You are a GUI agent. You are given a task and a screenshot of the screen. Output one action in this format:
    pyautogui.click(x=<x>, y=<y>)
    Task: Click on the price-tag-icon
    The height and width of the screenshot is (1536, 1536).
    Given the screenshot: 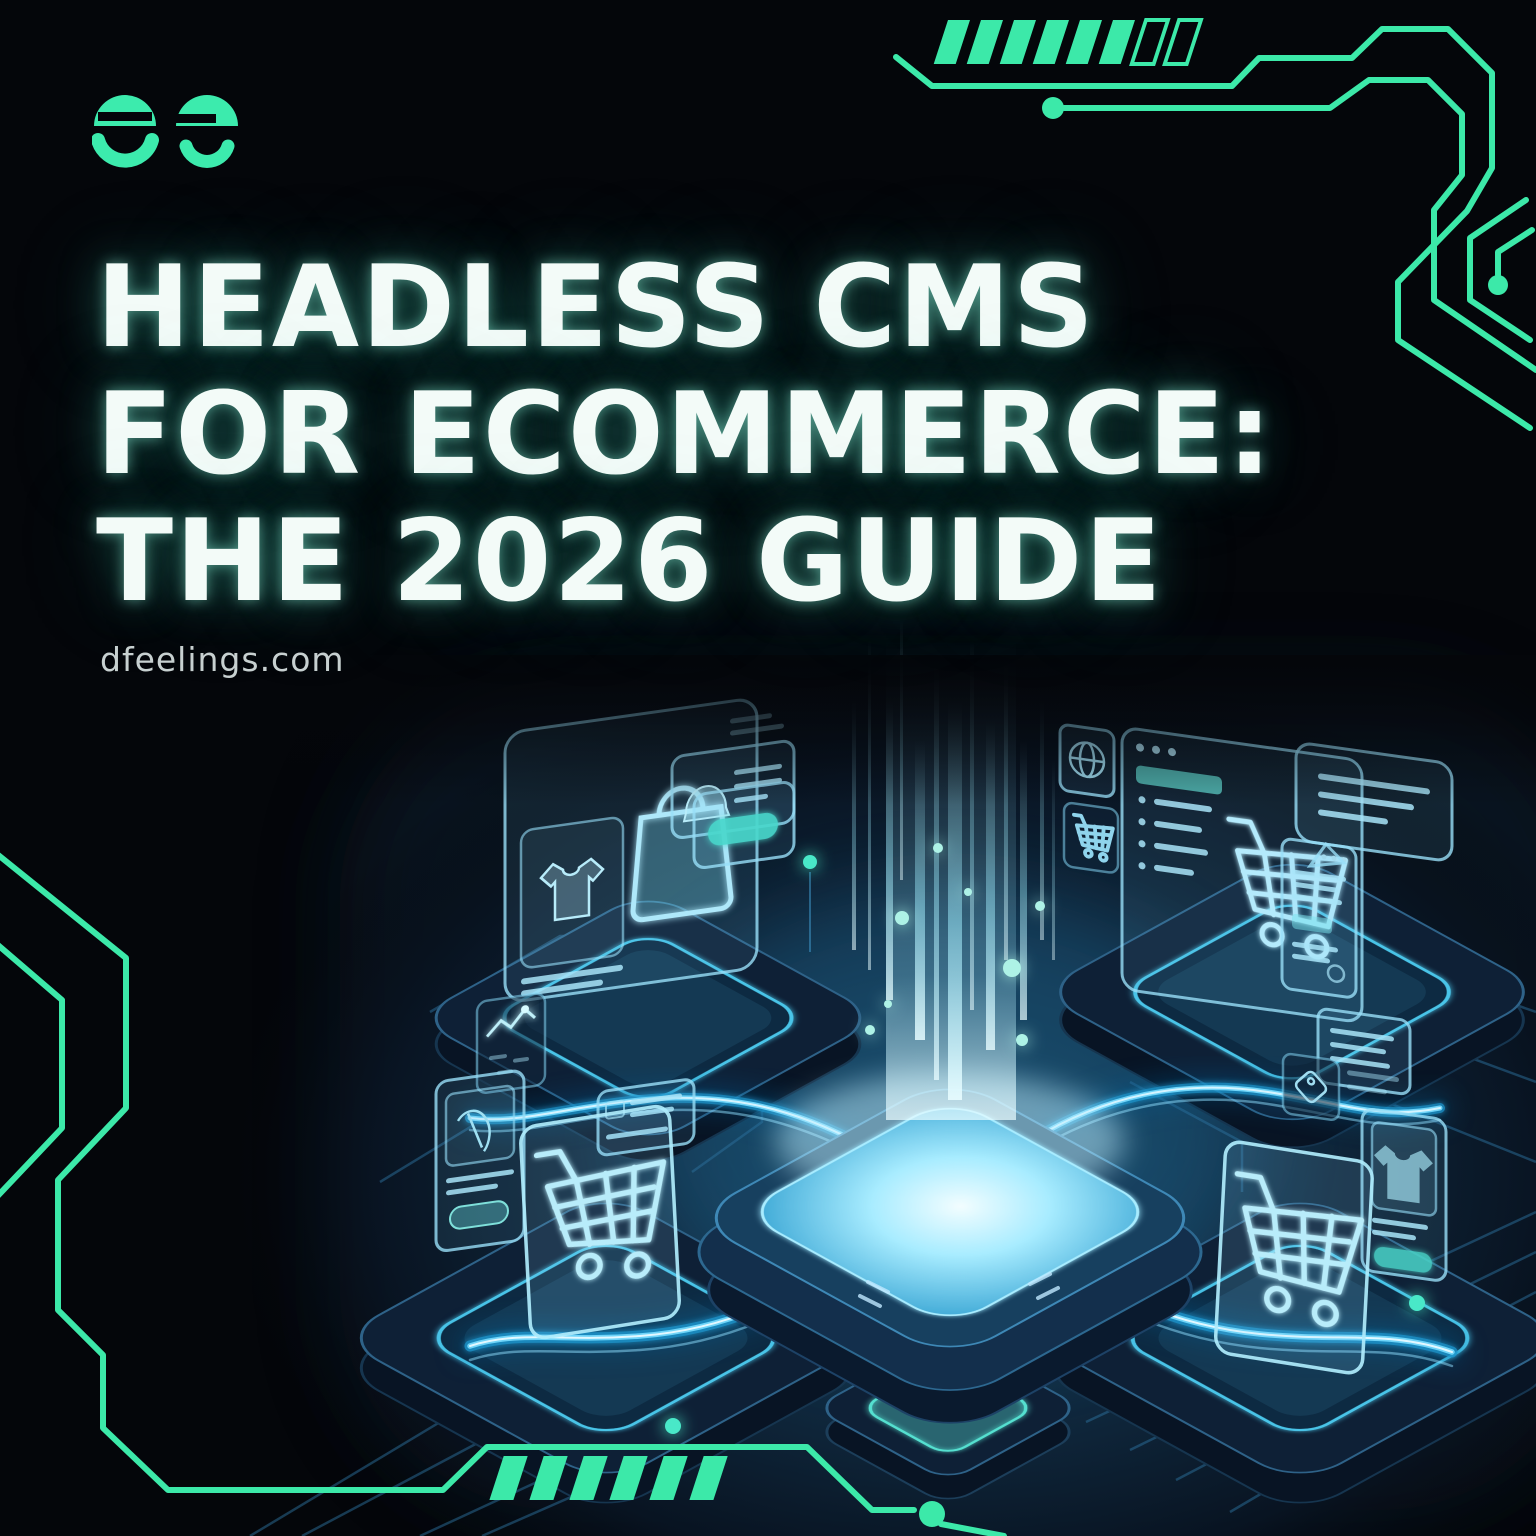 What is the action you would take?
    pyautogui.click(x=1311, y=1087)
    